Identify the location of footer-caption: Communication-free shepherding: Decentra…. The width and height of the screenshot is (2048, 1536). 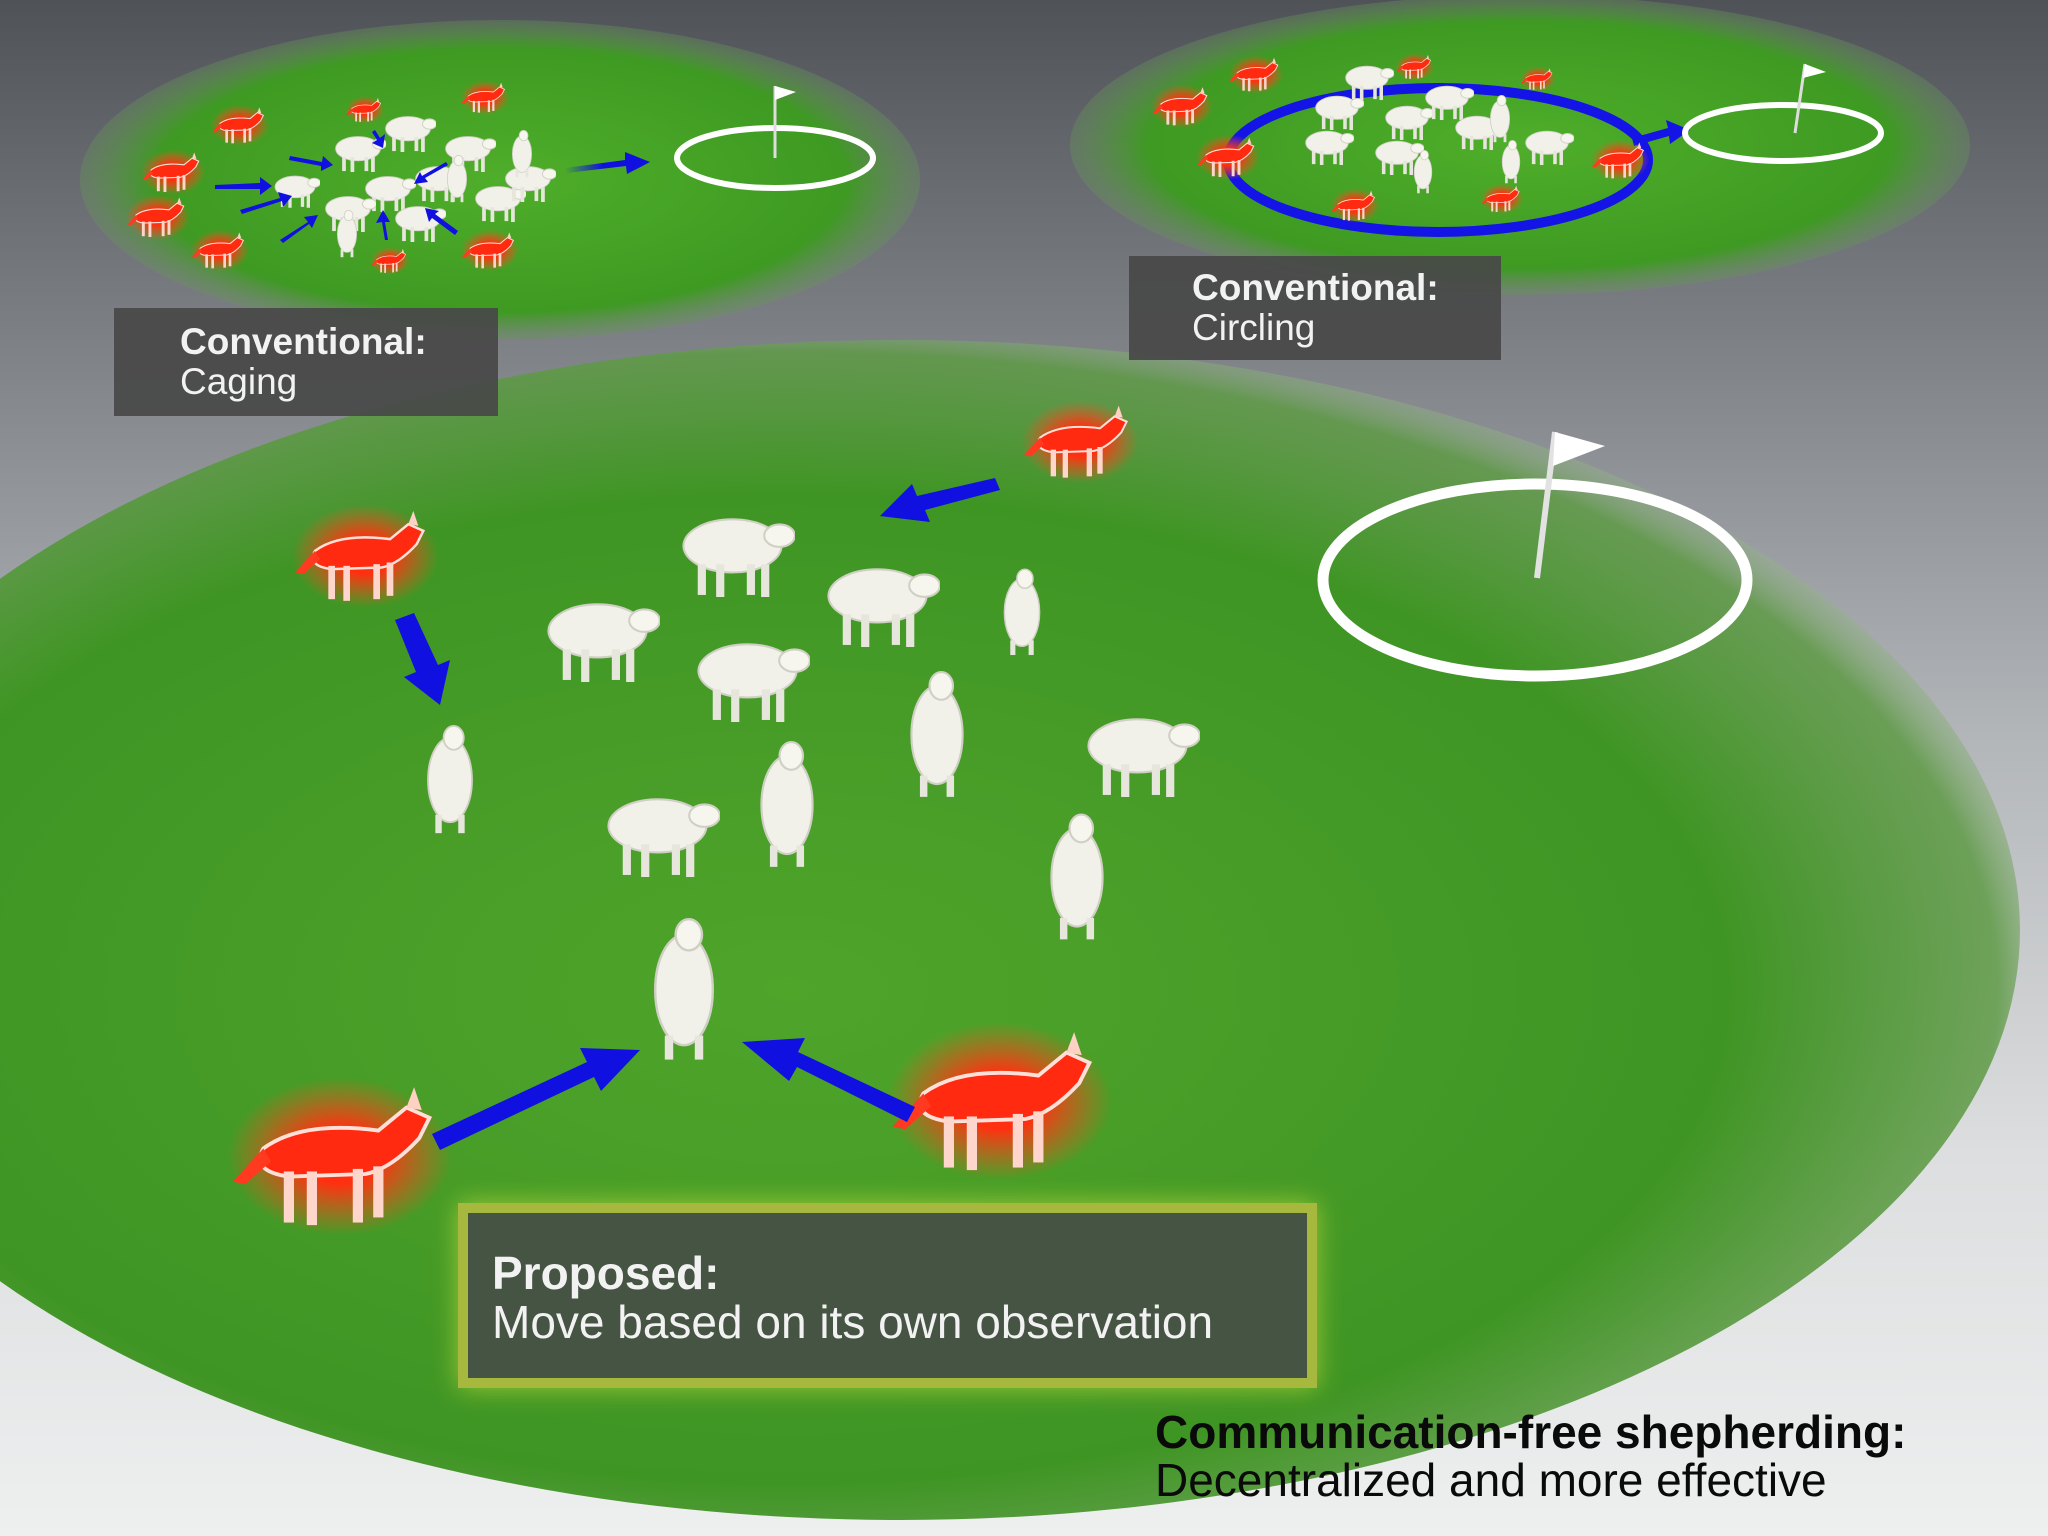
(1595, 1456).